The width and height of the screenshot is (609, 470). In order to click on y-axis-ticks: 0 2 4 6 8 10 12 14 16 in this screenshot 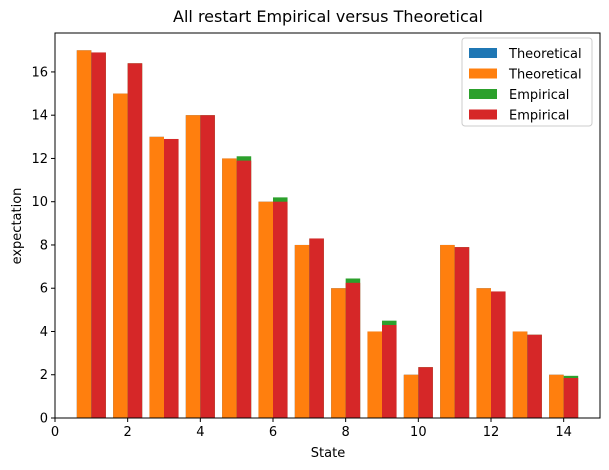, I will do `click(43, 246)`.